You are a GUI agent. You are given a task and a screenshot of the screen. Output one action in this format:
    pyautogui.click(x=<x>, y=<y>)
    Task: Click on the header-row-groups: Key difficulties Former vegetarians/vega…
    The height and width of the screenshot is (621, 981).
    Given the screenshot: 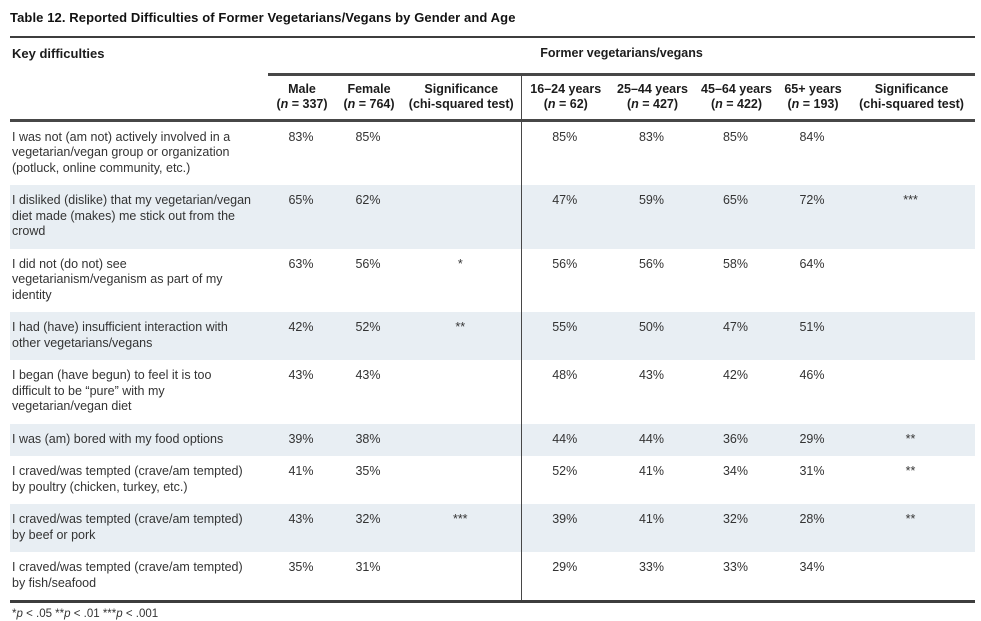 What is the action you would take?
    pyautogui.click(x=493, y=56)
    